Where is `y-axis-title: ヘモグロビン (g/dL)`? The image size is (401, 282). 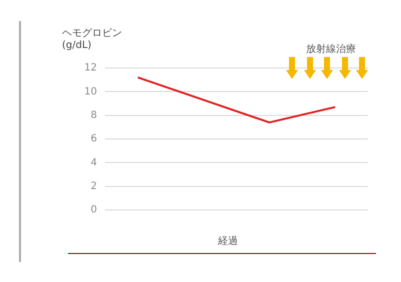
y-axis-title: ヘモグロビン (g/dL) is located at coordinates (92, 40).